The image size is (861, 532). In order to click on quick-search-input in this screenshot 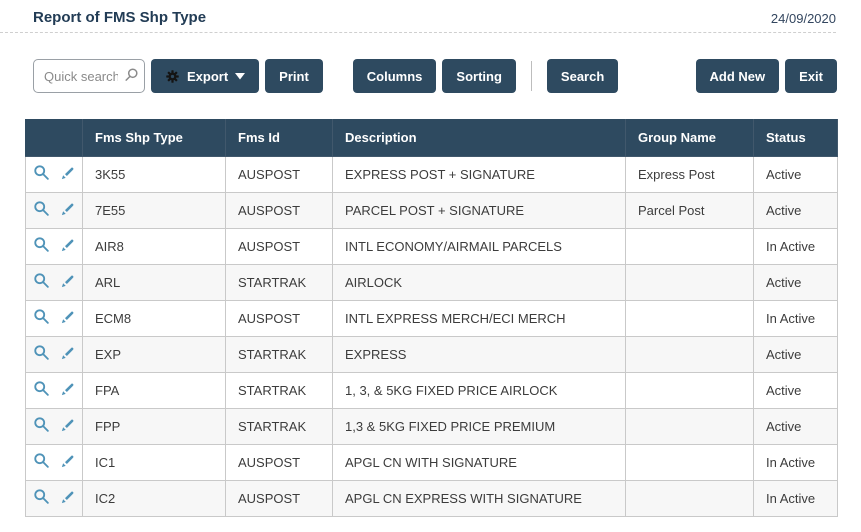, I will do `click(89, 76)`.